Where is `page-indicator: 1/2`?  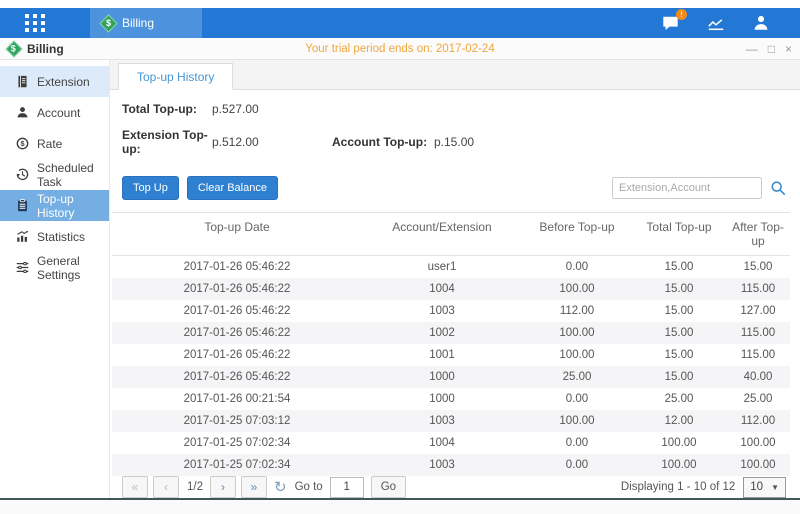
page-indicator: 1/2 is located at coordinates (195, 487).